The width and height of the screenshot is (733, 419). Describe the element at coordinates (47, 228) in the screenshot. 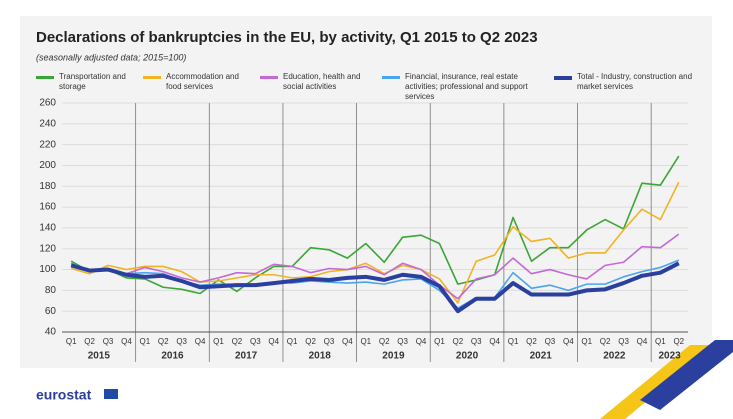

I see `y-tick-label: 140` at that location.